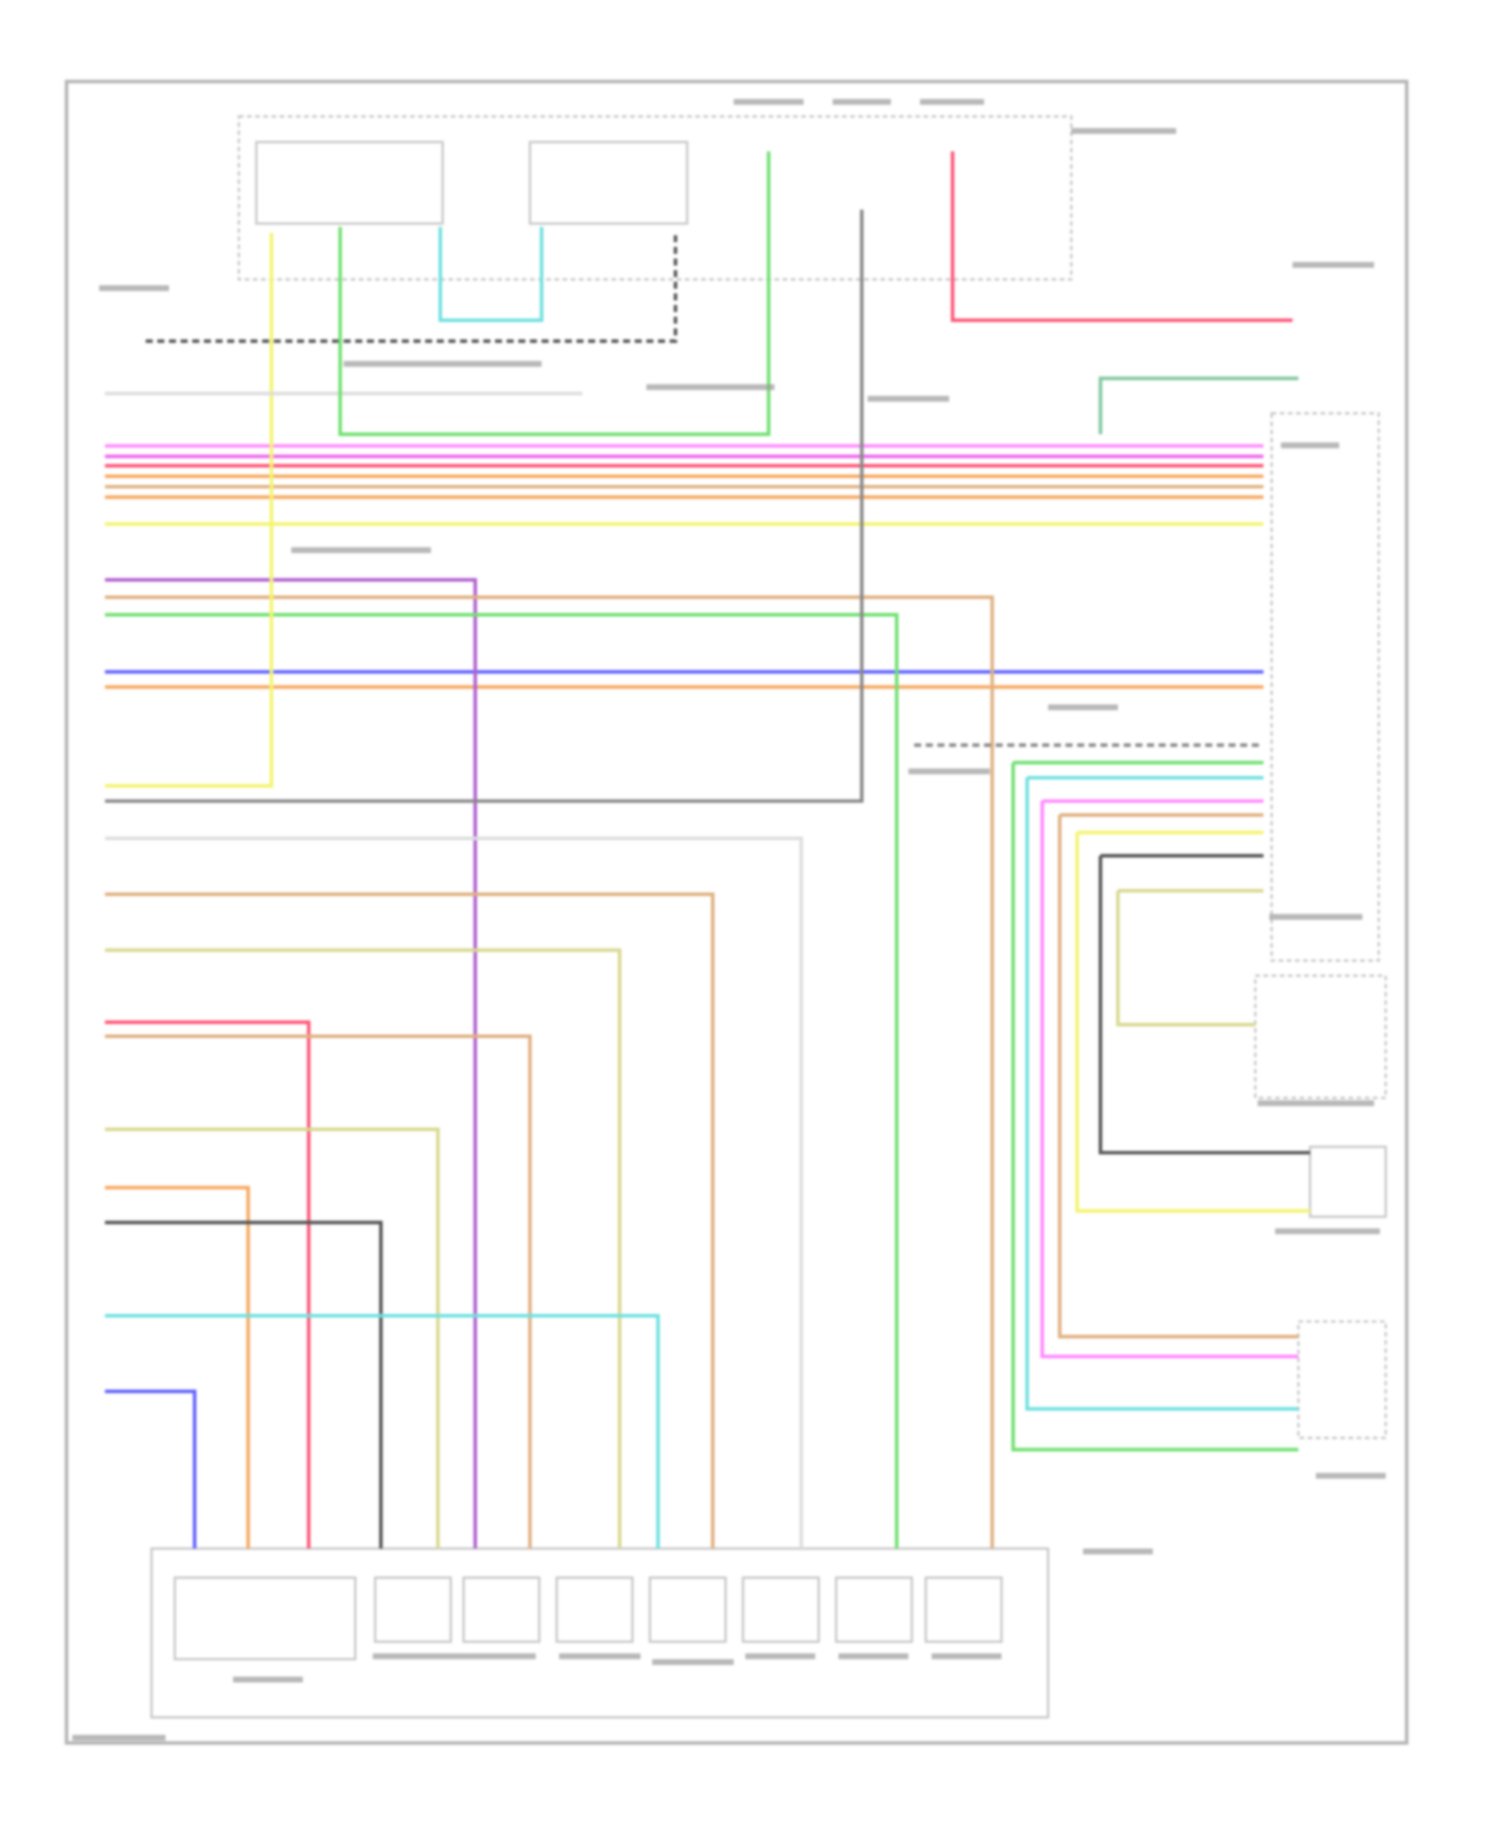  What do you see at coordinates (1198, 405) in the screenshot?
I see `wire-teal-module` at bounding box center [1198, 405].